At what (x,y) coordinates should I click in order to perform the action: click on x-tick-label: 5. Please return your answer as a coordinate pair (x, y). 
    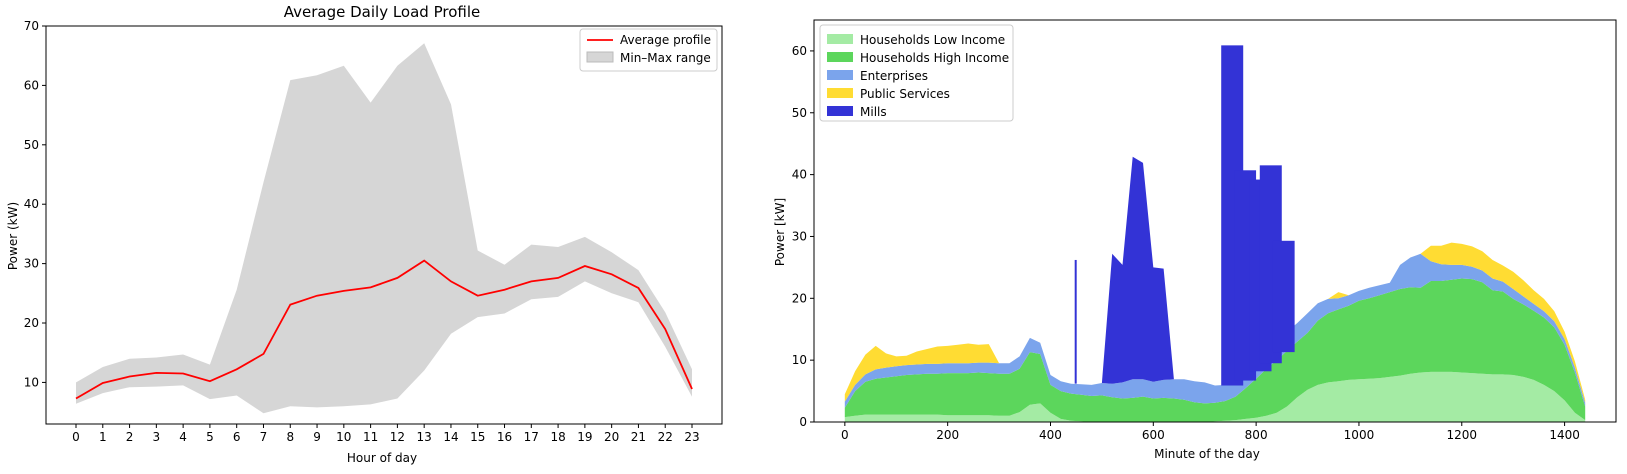
    Looking at the image, I should click on (210, 437).